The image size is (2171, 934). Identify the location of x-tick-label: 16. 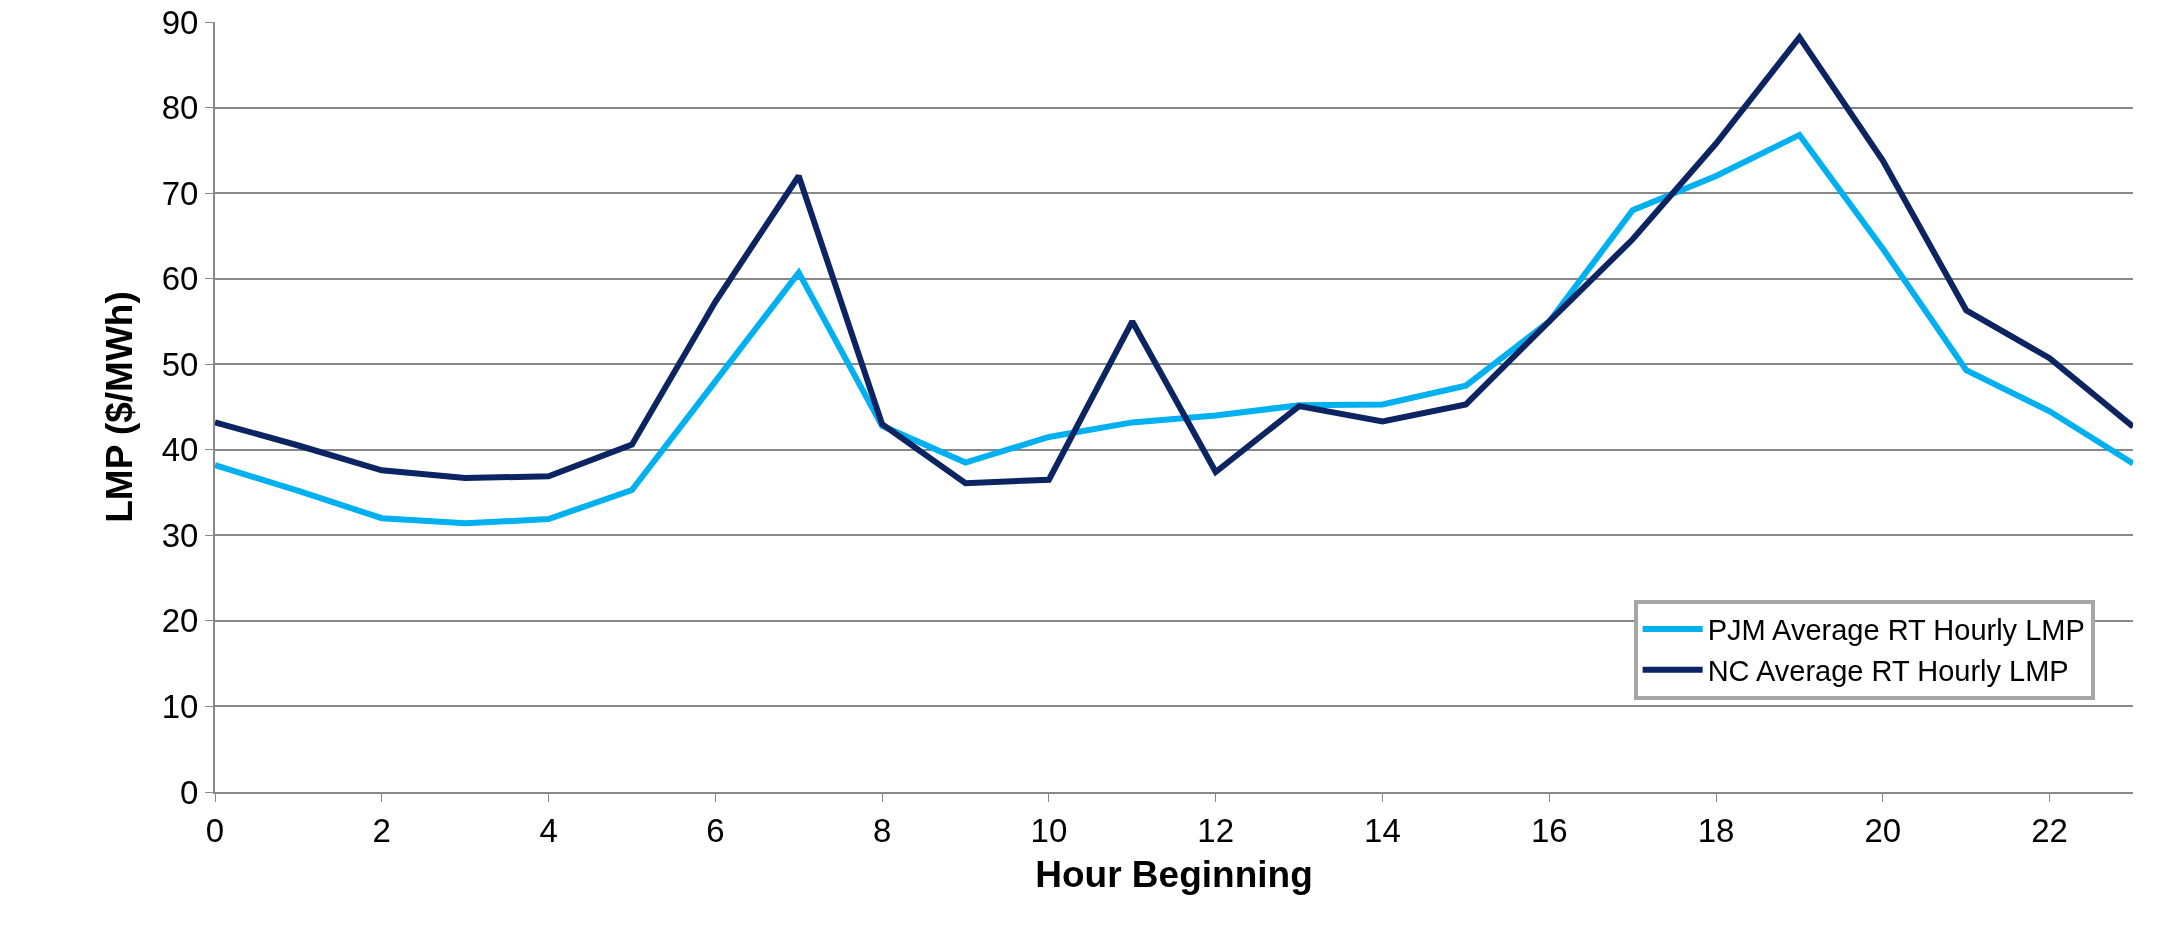
(1549, 830).